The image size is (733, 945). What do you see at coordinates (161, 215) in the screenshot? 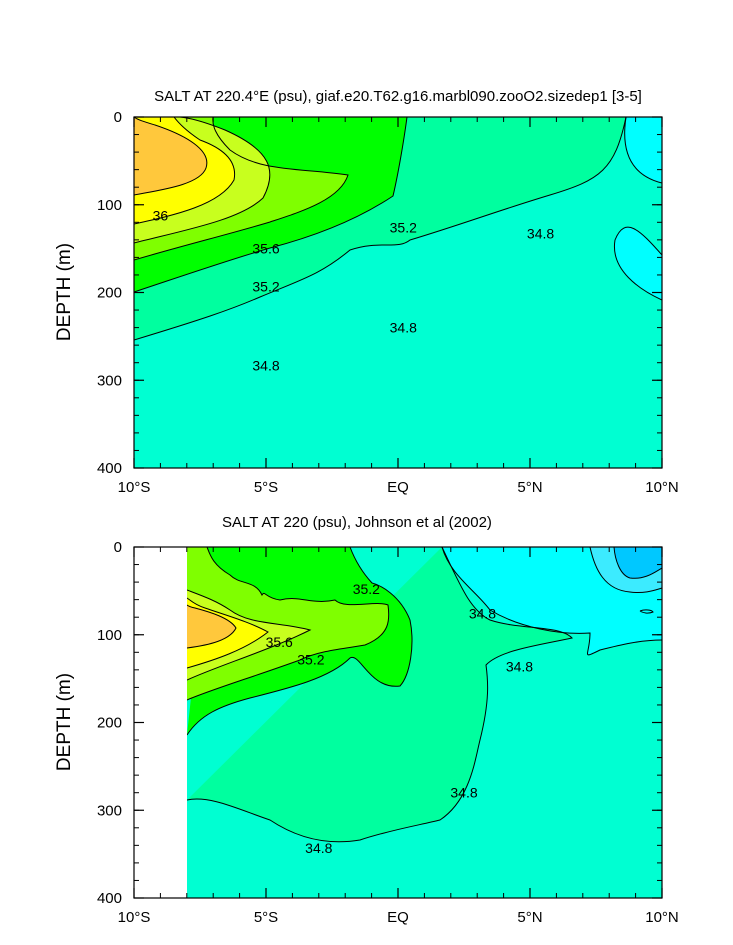
I see `contour-label: 36` at bounding box center [161, 215].